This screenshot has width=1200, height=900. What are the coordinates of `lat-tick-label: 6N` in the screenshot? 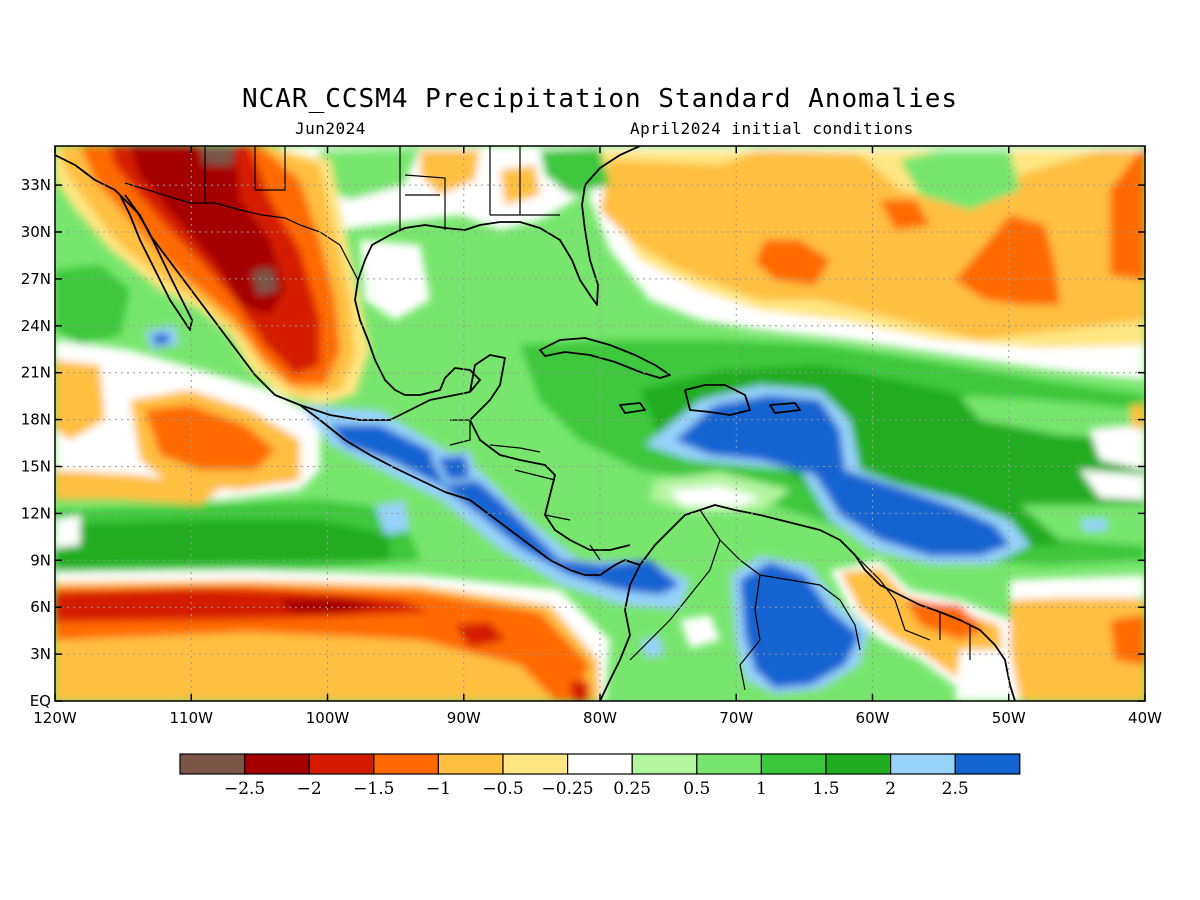 It's located at (40, 607).